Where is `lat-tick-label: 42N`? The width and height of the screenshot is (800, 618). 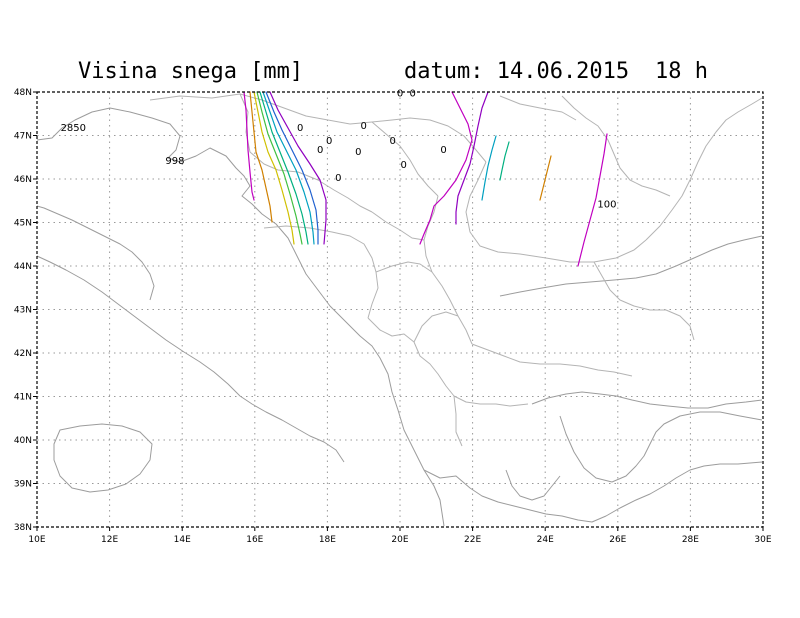 lat-tick-label: 42N is located at coordinates (23, 354).